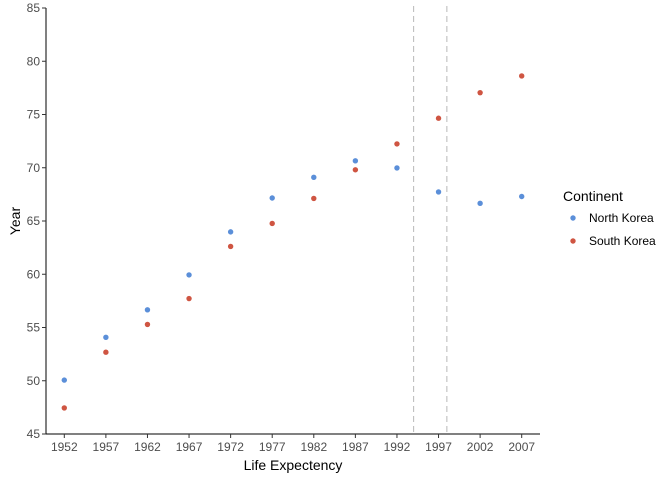 This screenshot has width=672, height=480. I want to click on point-north-korea-2007, so click(522, 196).